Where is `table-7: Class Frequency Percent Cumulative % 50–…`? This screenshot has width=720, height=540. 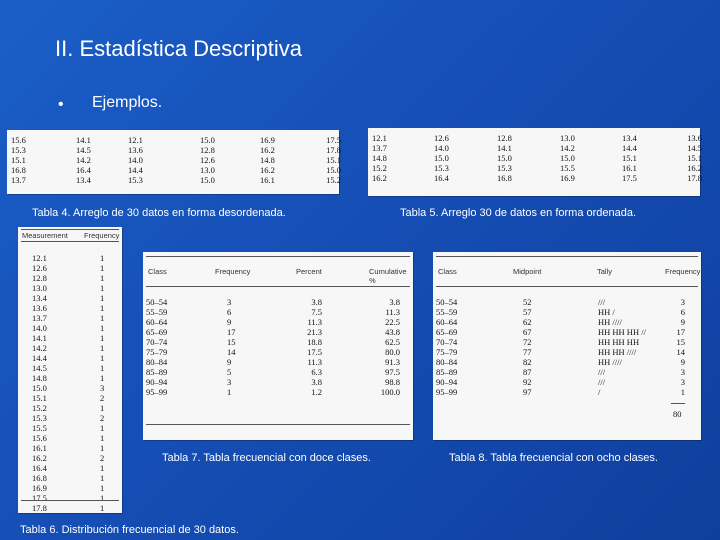 table-7: Class Frequency Percent Cumulative % 50–… is located at coordinates (278, 346).